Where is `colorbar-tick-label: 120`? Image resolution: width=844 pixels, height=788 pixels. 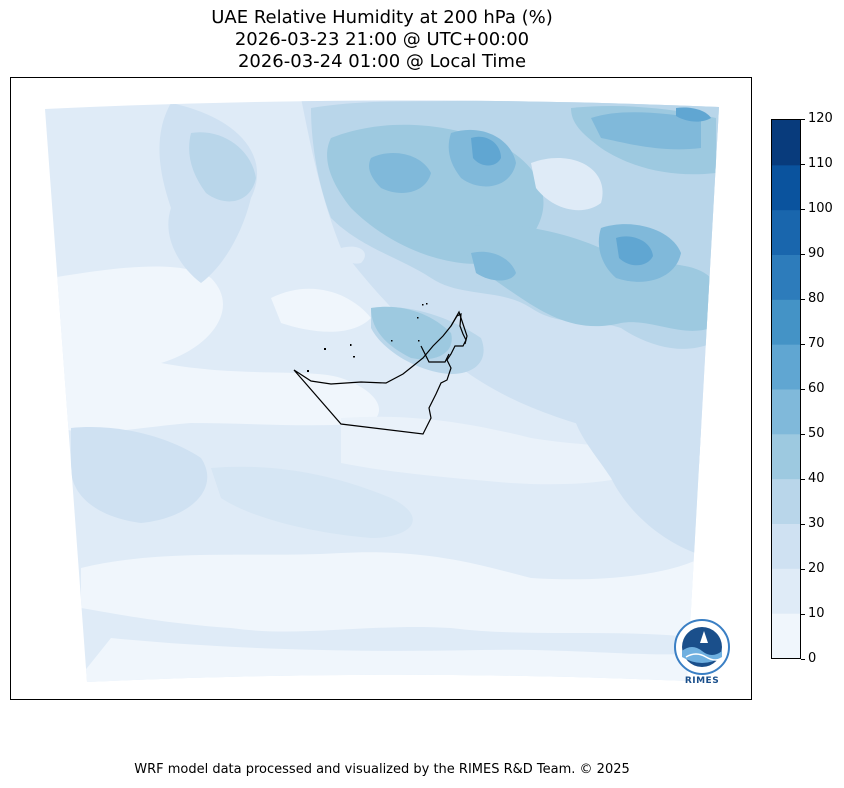
colorbar-tick-label: 120 is located at coordinates (820, 118).